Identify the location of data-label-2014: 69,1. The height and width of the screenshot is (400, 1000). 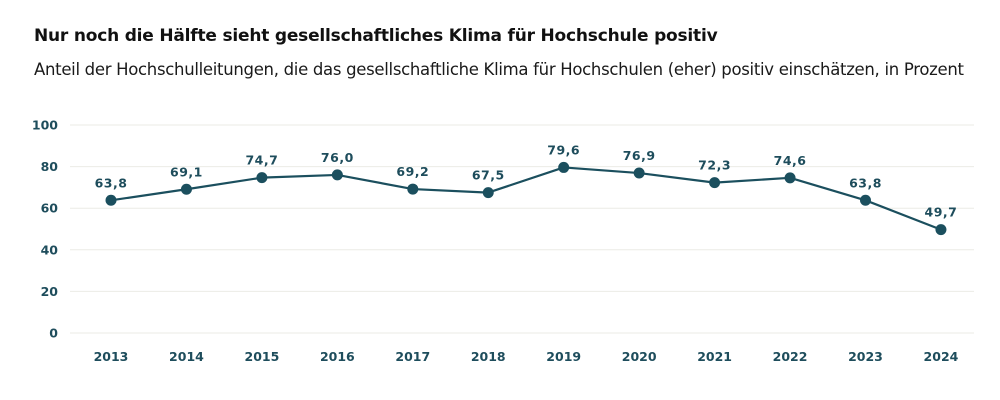
(186, 171).